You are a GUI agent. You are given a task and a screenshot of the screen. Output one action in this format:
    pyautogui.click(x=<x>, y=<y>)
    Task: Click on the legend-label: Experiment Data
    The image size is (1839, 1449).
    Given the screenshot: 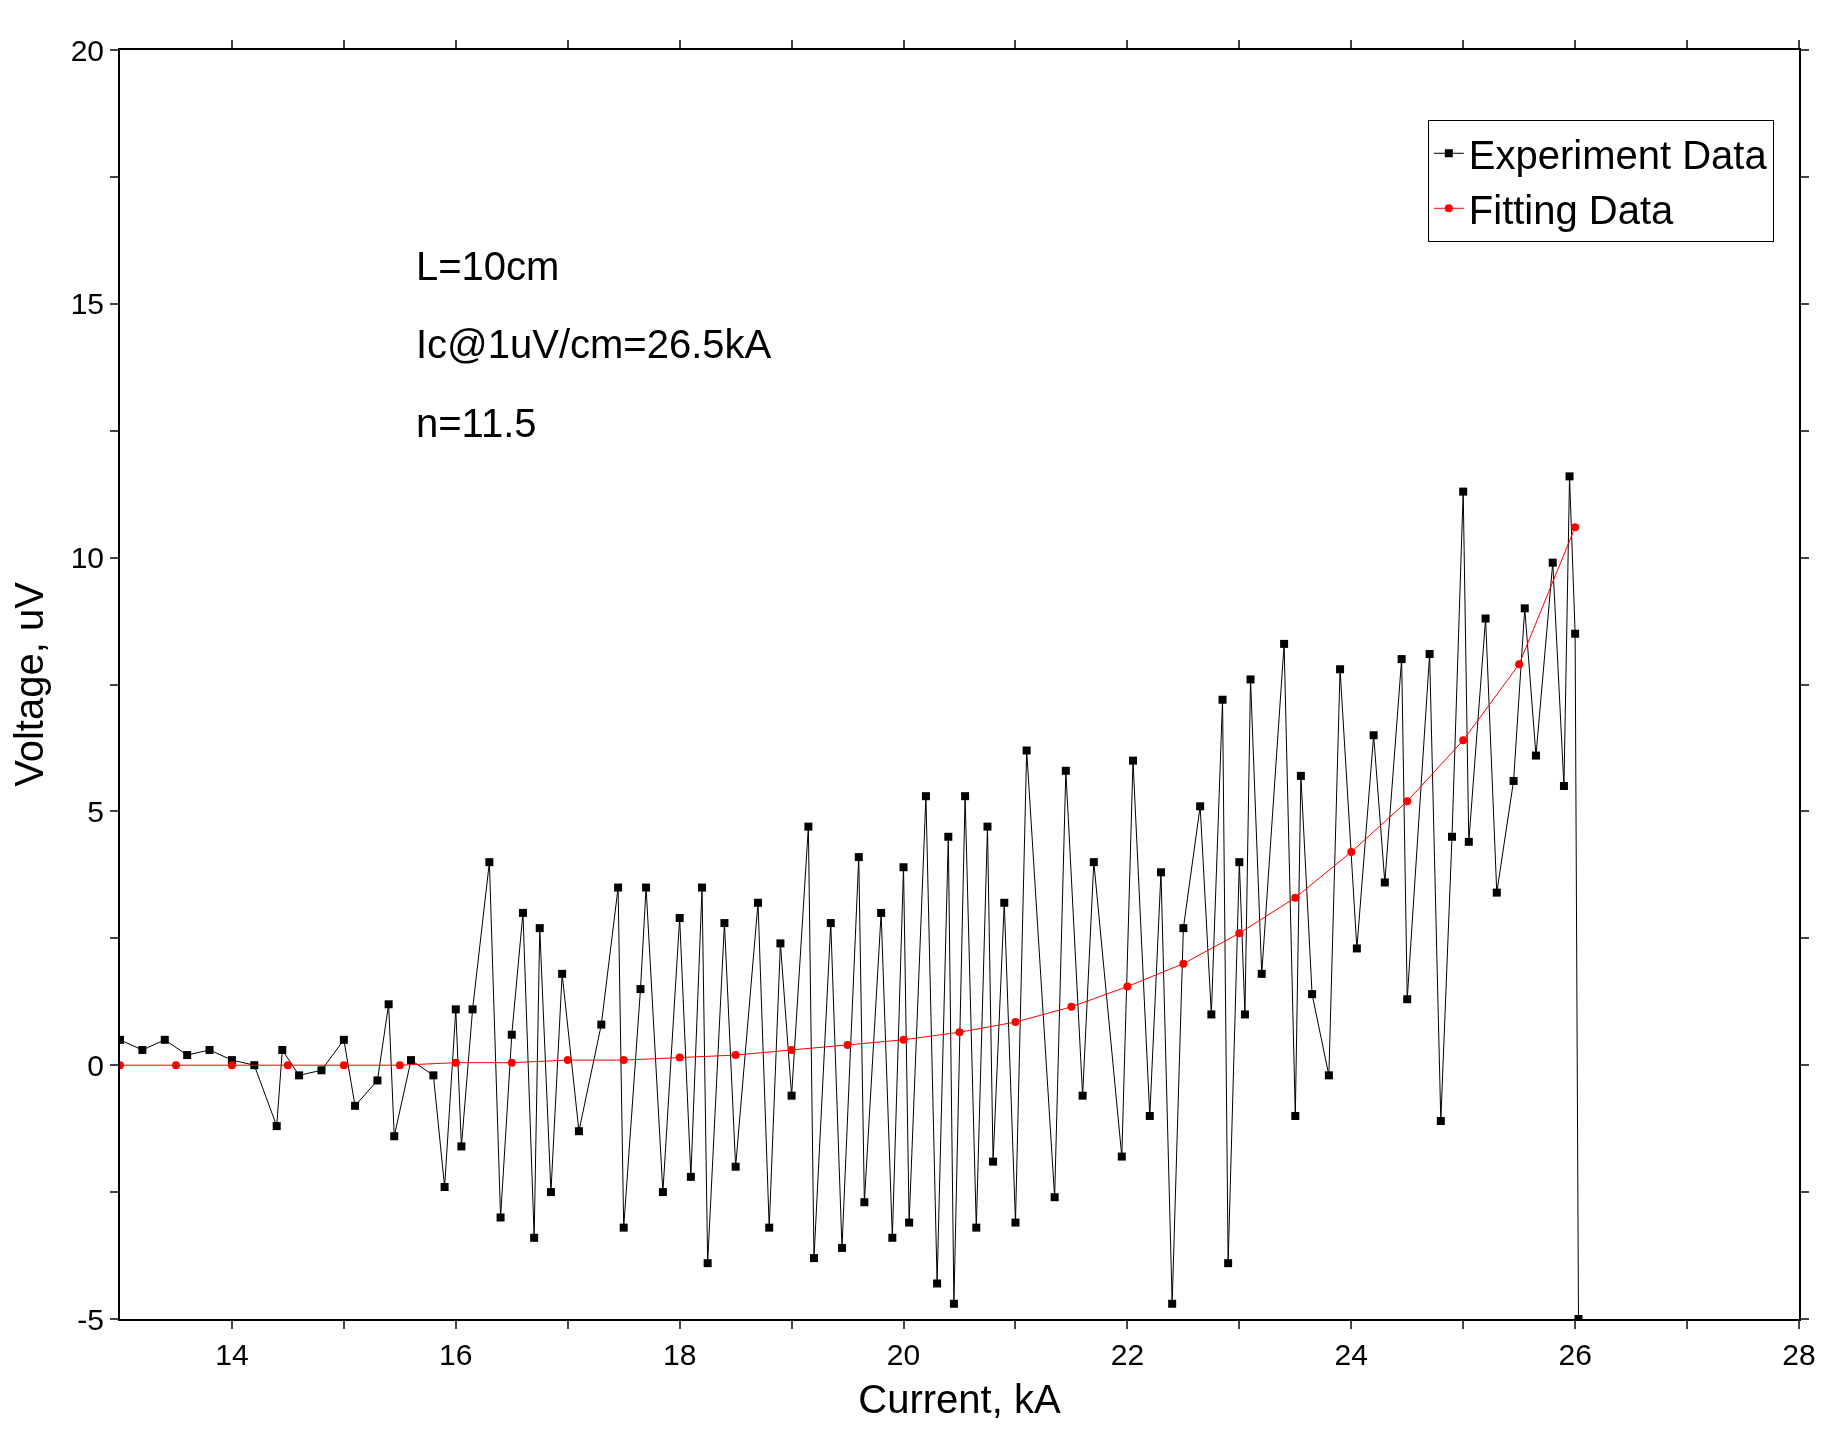 What is the action you would take?
    pyautogui.click(x=1618, y=154)
    